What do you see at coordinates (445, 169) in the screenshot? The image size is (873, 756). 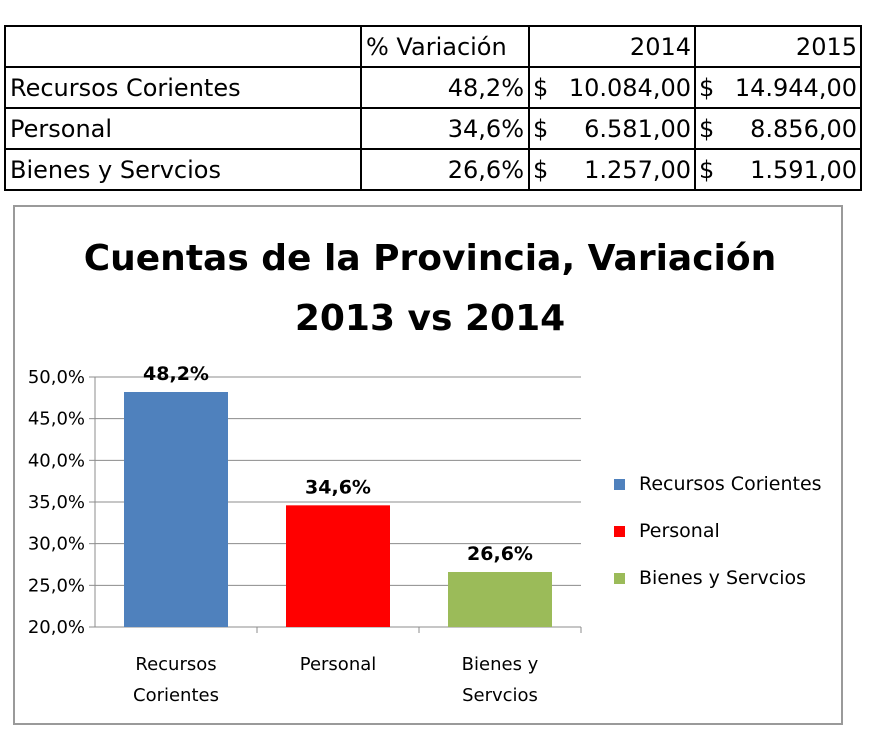 I see `row-pct: 26,6%` at bounding box center [445, 169].